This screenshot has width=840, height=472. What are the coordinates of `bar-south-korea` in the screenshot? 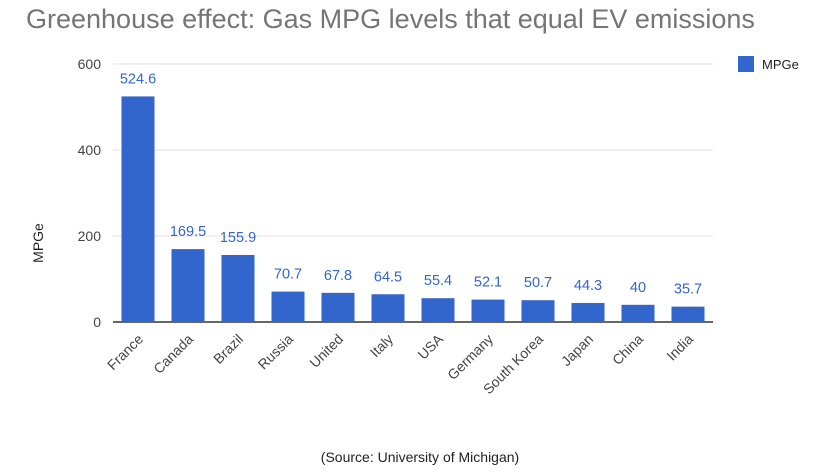 It's located at (538, 311).